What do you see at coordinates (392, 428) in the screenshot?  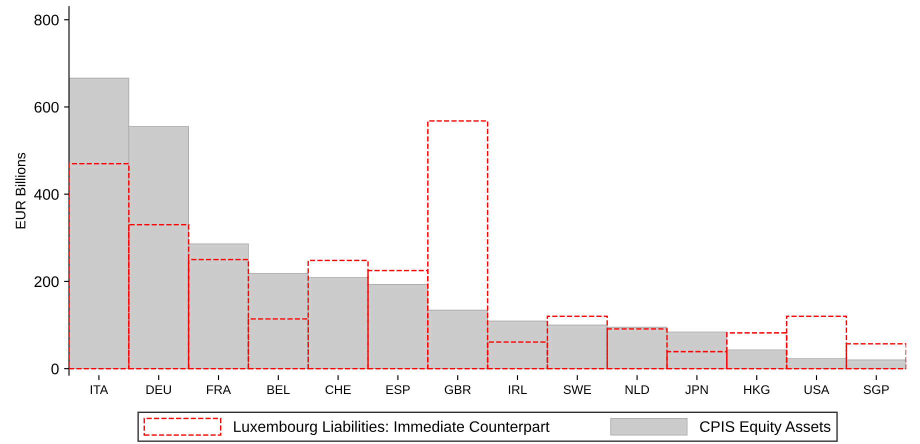 I see `legend-label: Luxembourg Liabilities: Immediate Counterpart` at bounding box center [392, 428].